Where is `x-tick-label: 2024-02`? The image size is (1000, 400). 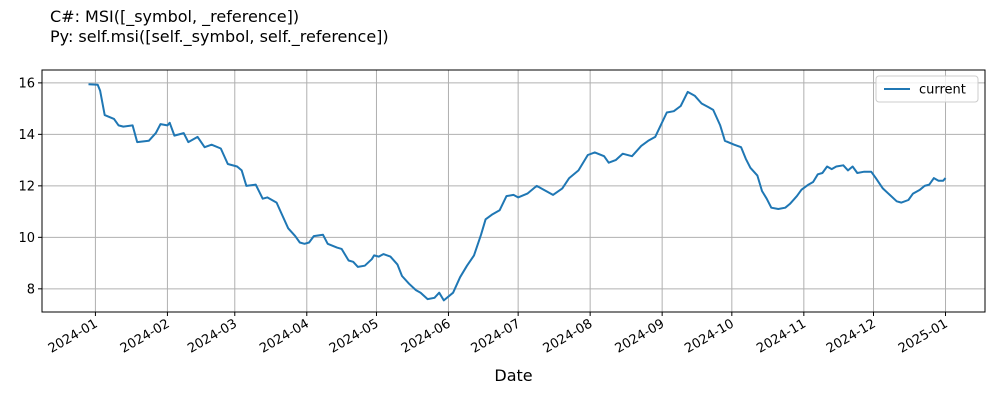
x-tick-label: 2024-02 is located at coordinates (145, 336).